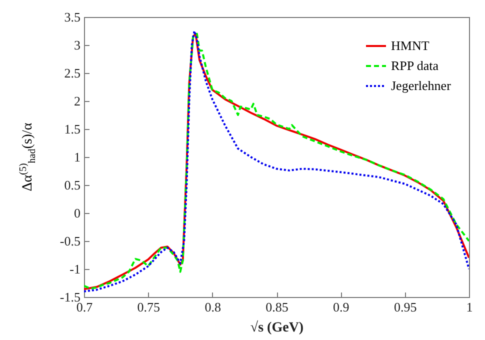 The height and width of the screenshot is (340, 485). I want to click on y-tick-label: -1, so click(75, 269).